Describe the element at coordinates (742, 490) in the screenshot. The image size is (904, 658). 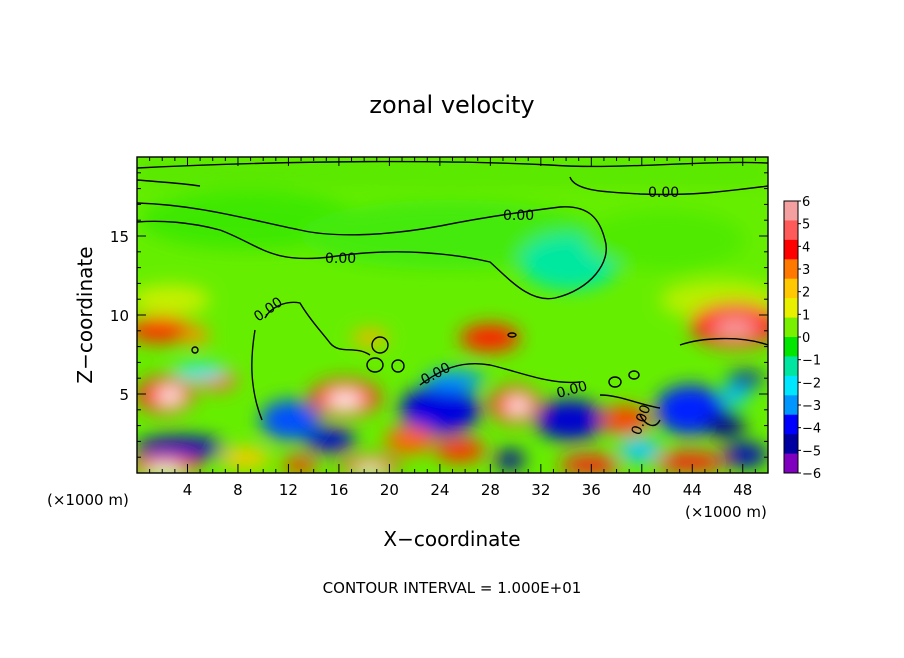
I see `x-tick-label: 48` at that location.